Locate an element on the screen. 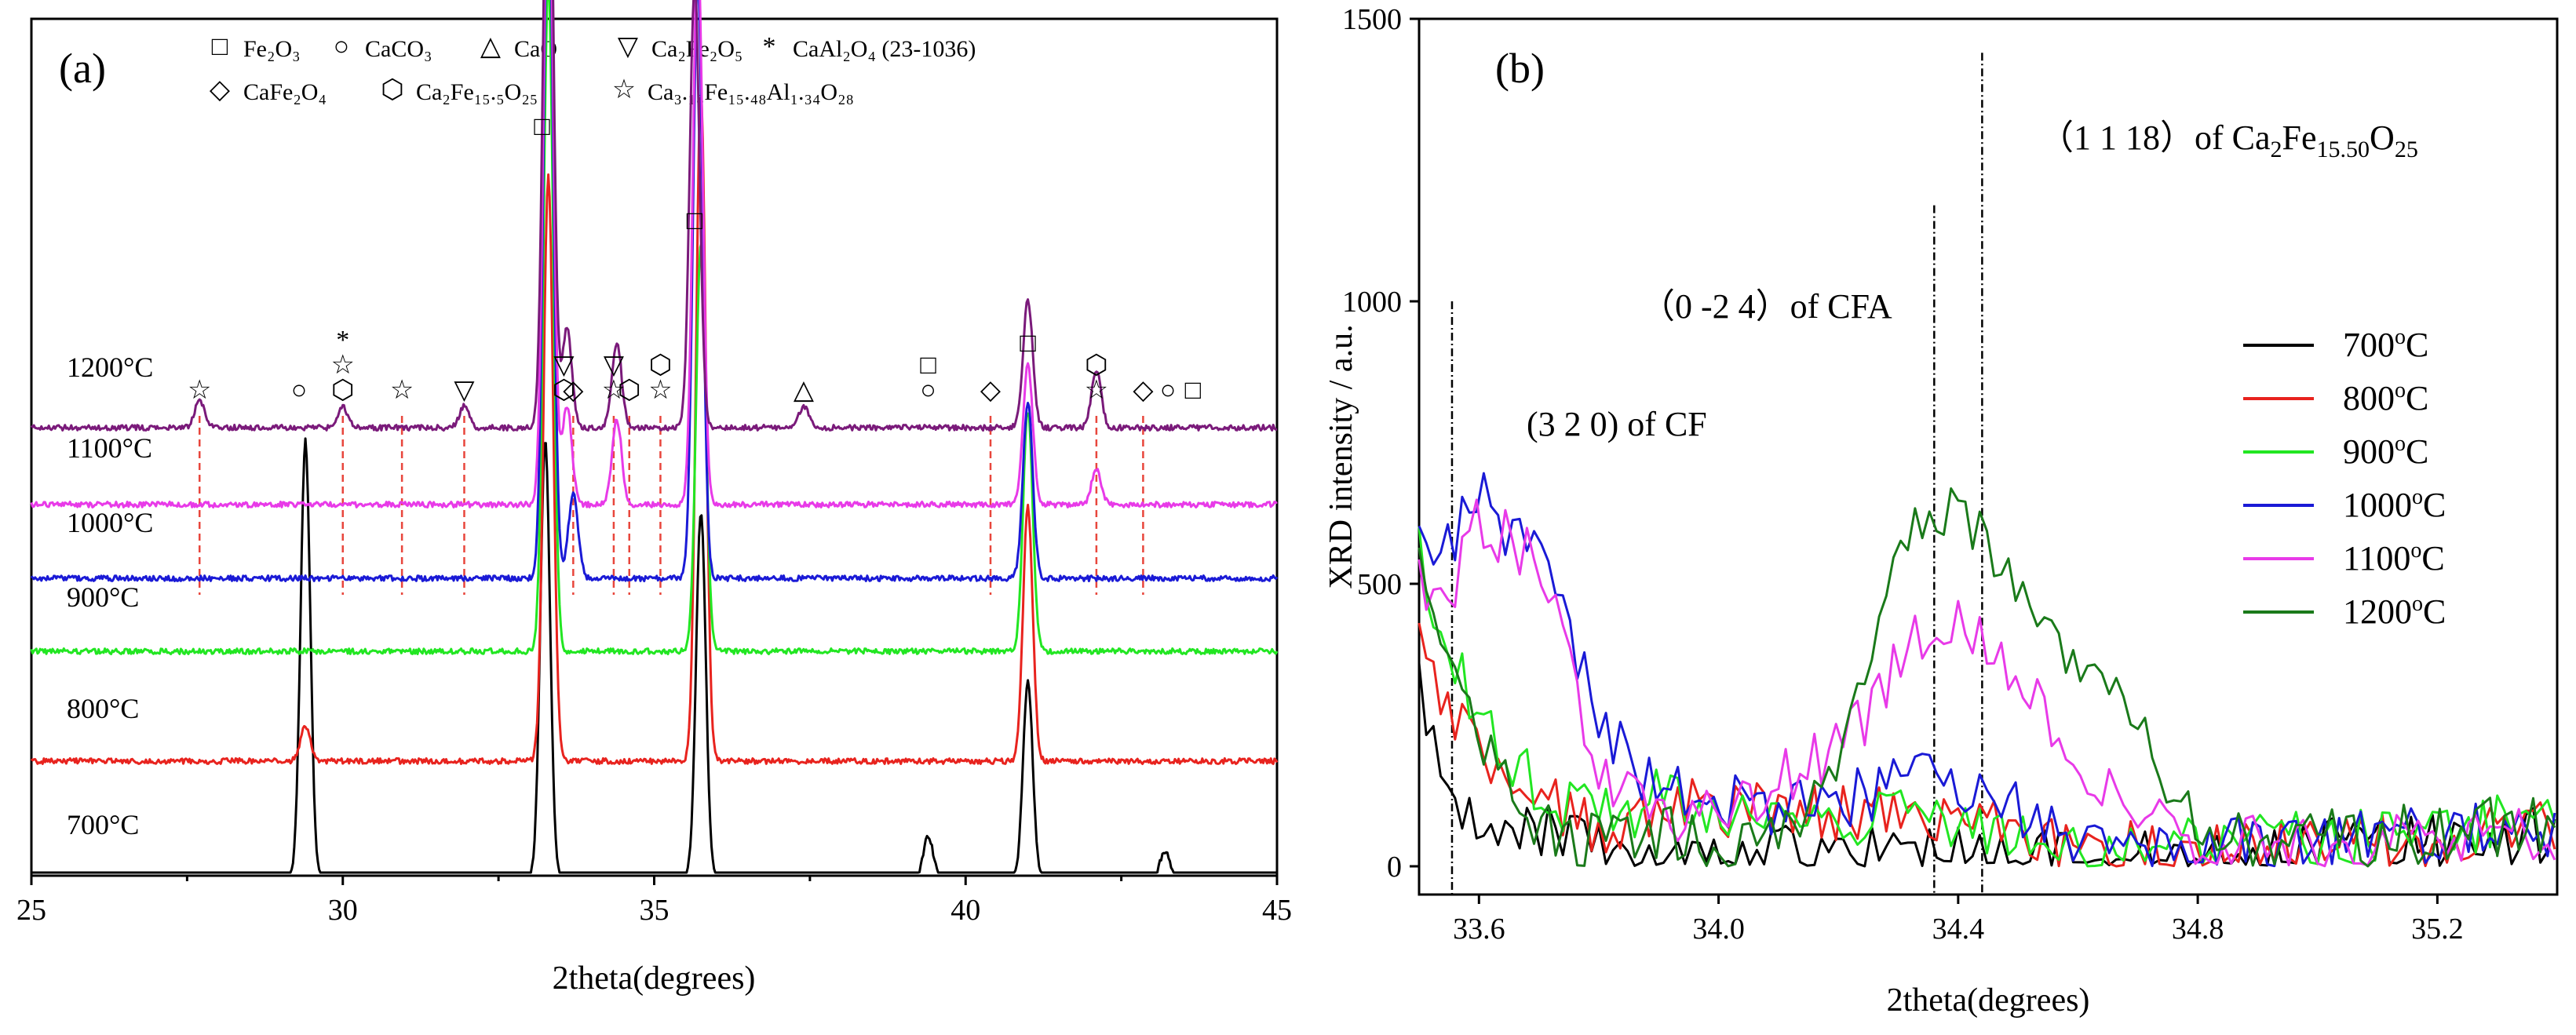 This screenshot has width=2576, height=1035. legend-a-label: CaCO₃ is located at coordinates (398, 49).